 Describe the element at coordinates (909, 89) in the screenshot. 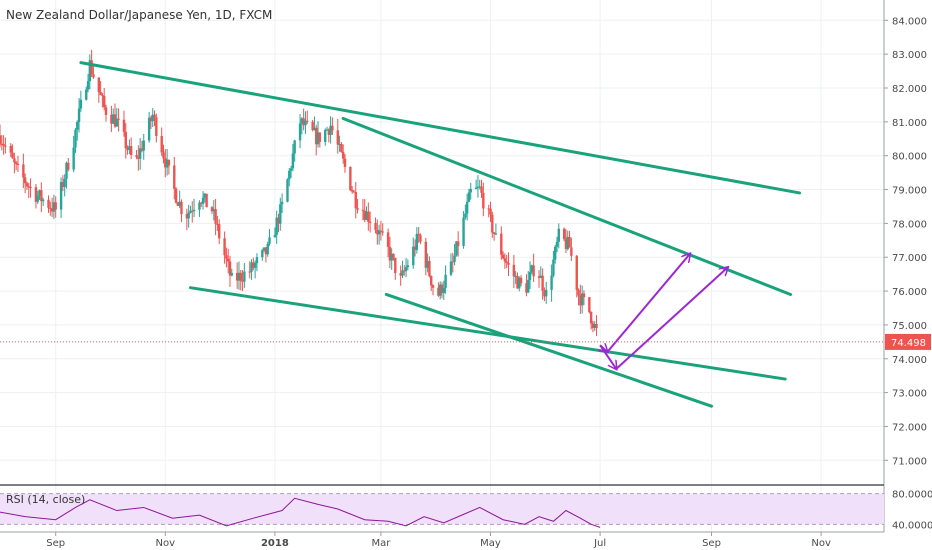

I see `price-tick-label: 82.000` at that location.